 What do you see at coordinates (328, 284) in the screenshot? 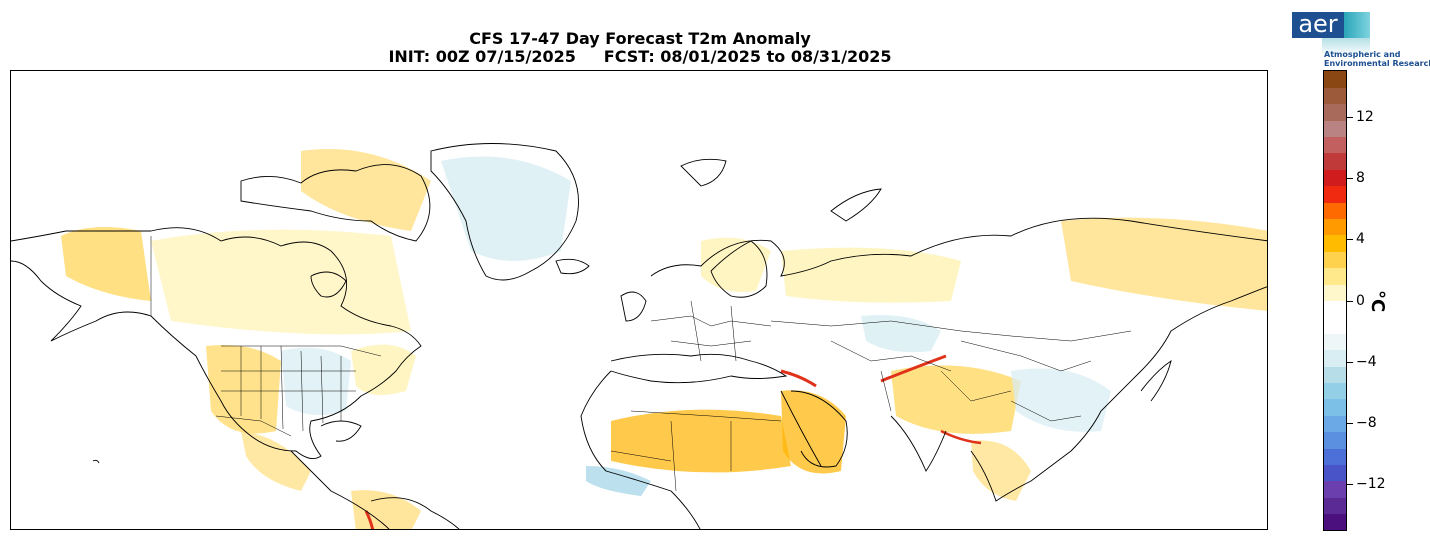
I see `coast-hudson-bay` at bounding box center [328, 284].